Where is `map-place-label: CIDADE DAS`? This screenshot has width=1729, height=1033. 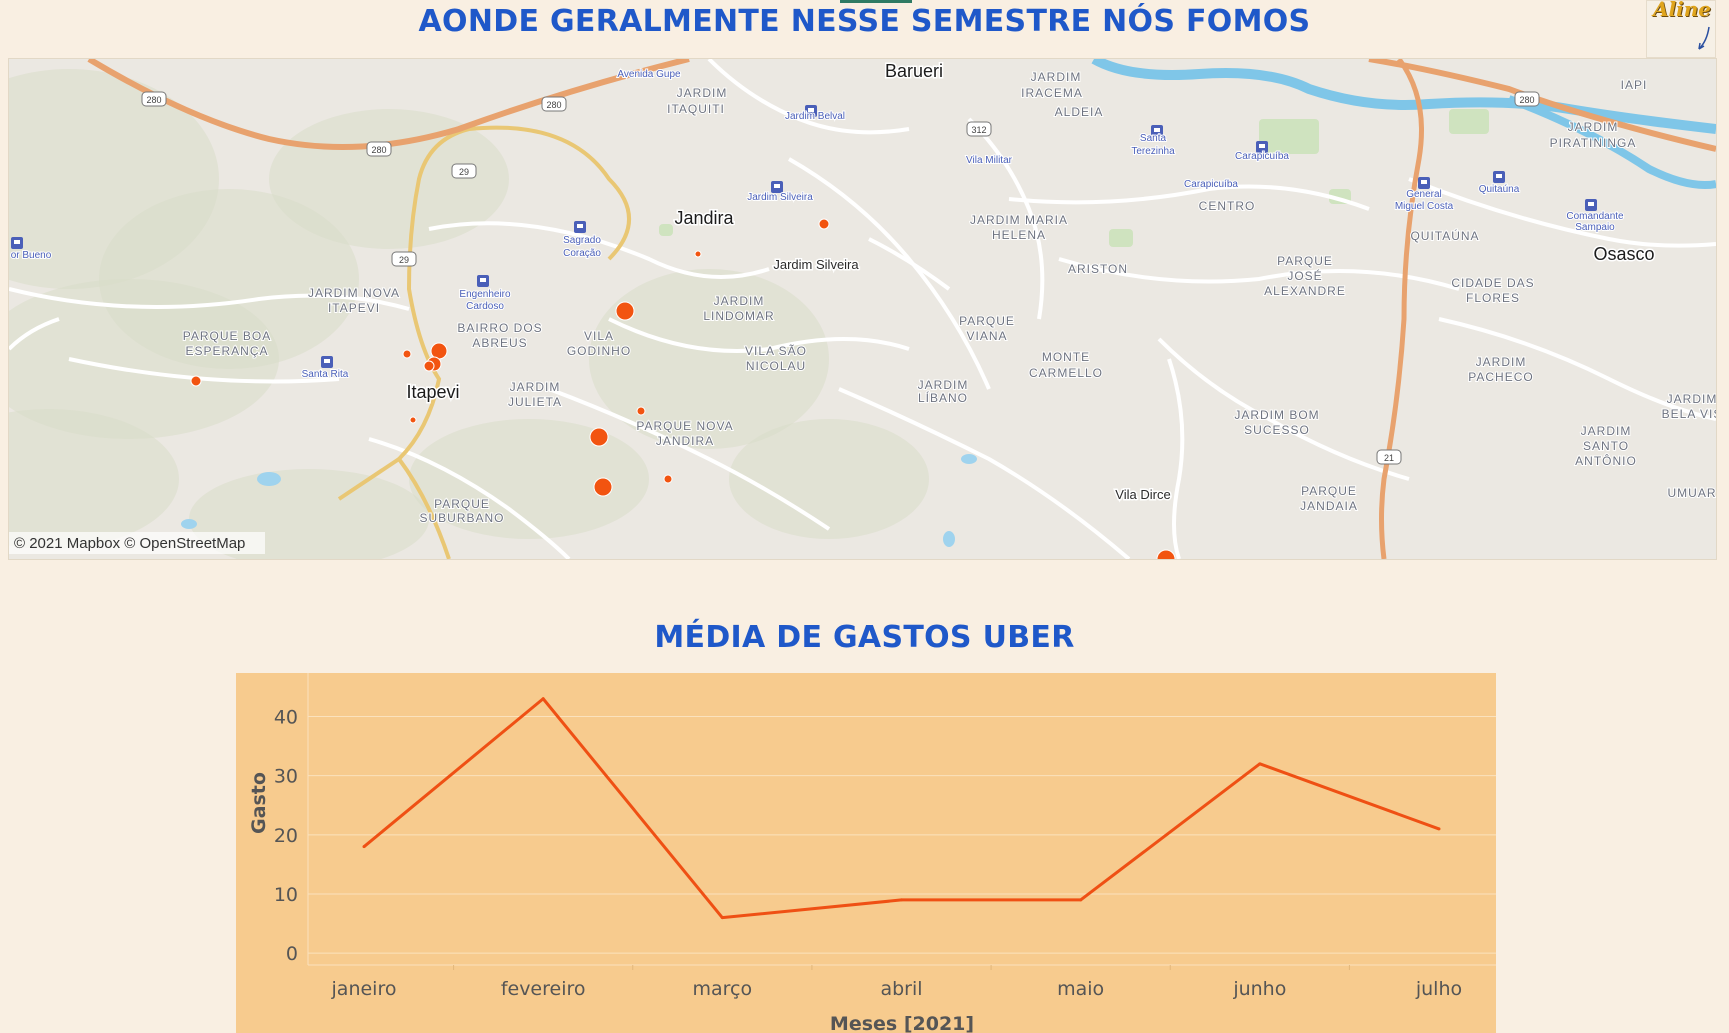 map-place-label: CIDADE DAS is located at coordinates (1492, 283).